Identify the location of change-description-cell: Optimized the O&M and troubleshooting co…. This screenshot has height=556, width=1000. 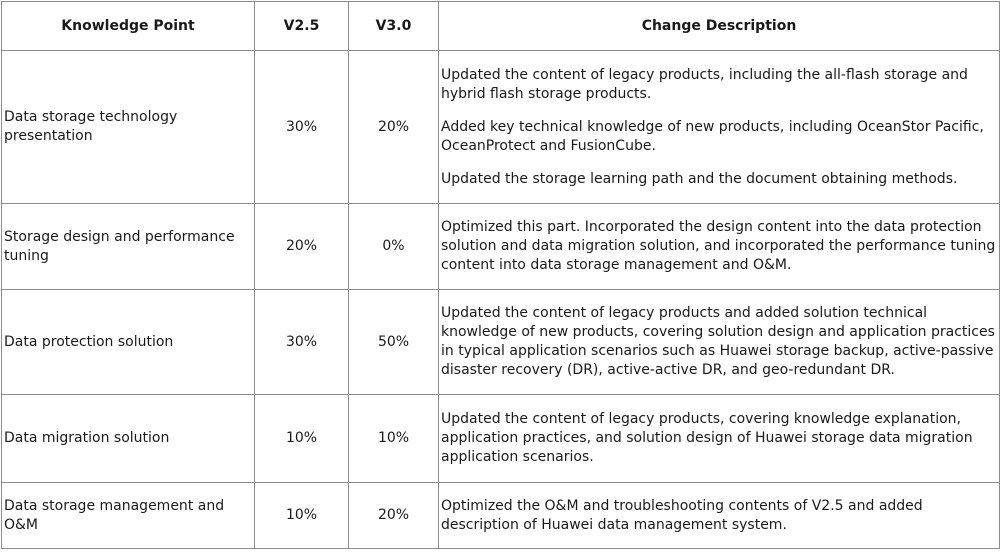
(719, 515).